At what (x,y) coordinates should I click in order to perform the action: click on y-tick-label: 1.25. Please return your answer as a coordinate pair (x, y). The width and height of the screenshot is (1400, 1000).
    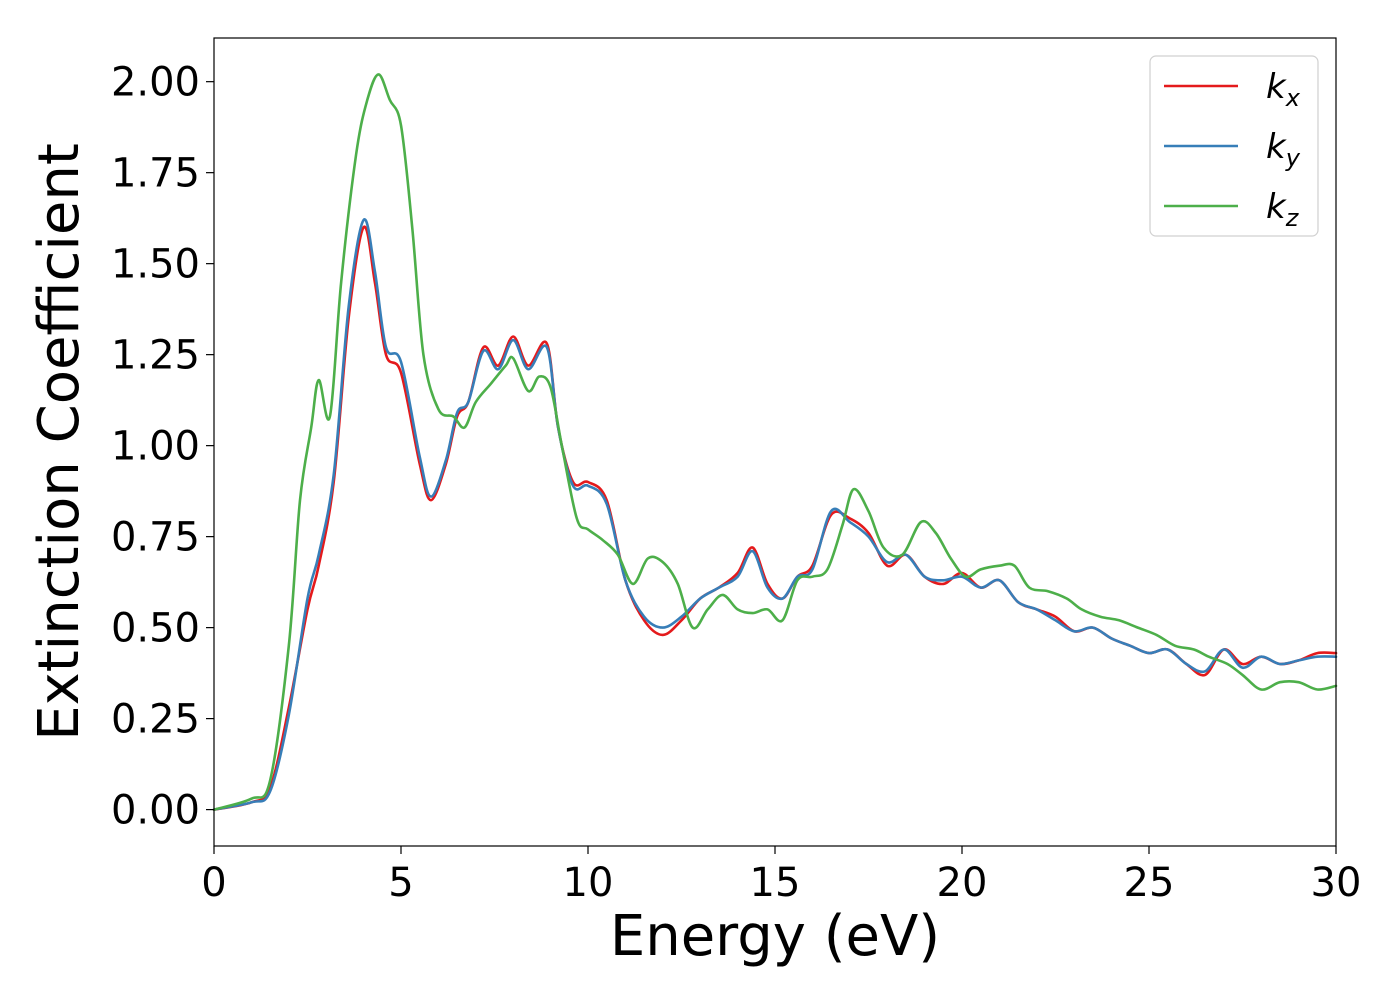
    Looking at the image, I should click on (155, 356).